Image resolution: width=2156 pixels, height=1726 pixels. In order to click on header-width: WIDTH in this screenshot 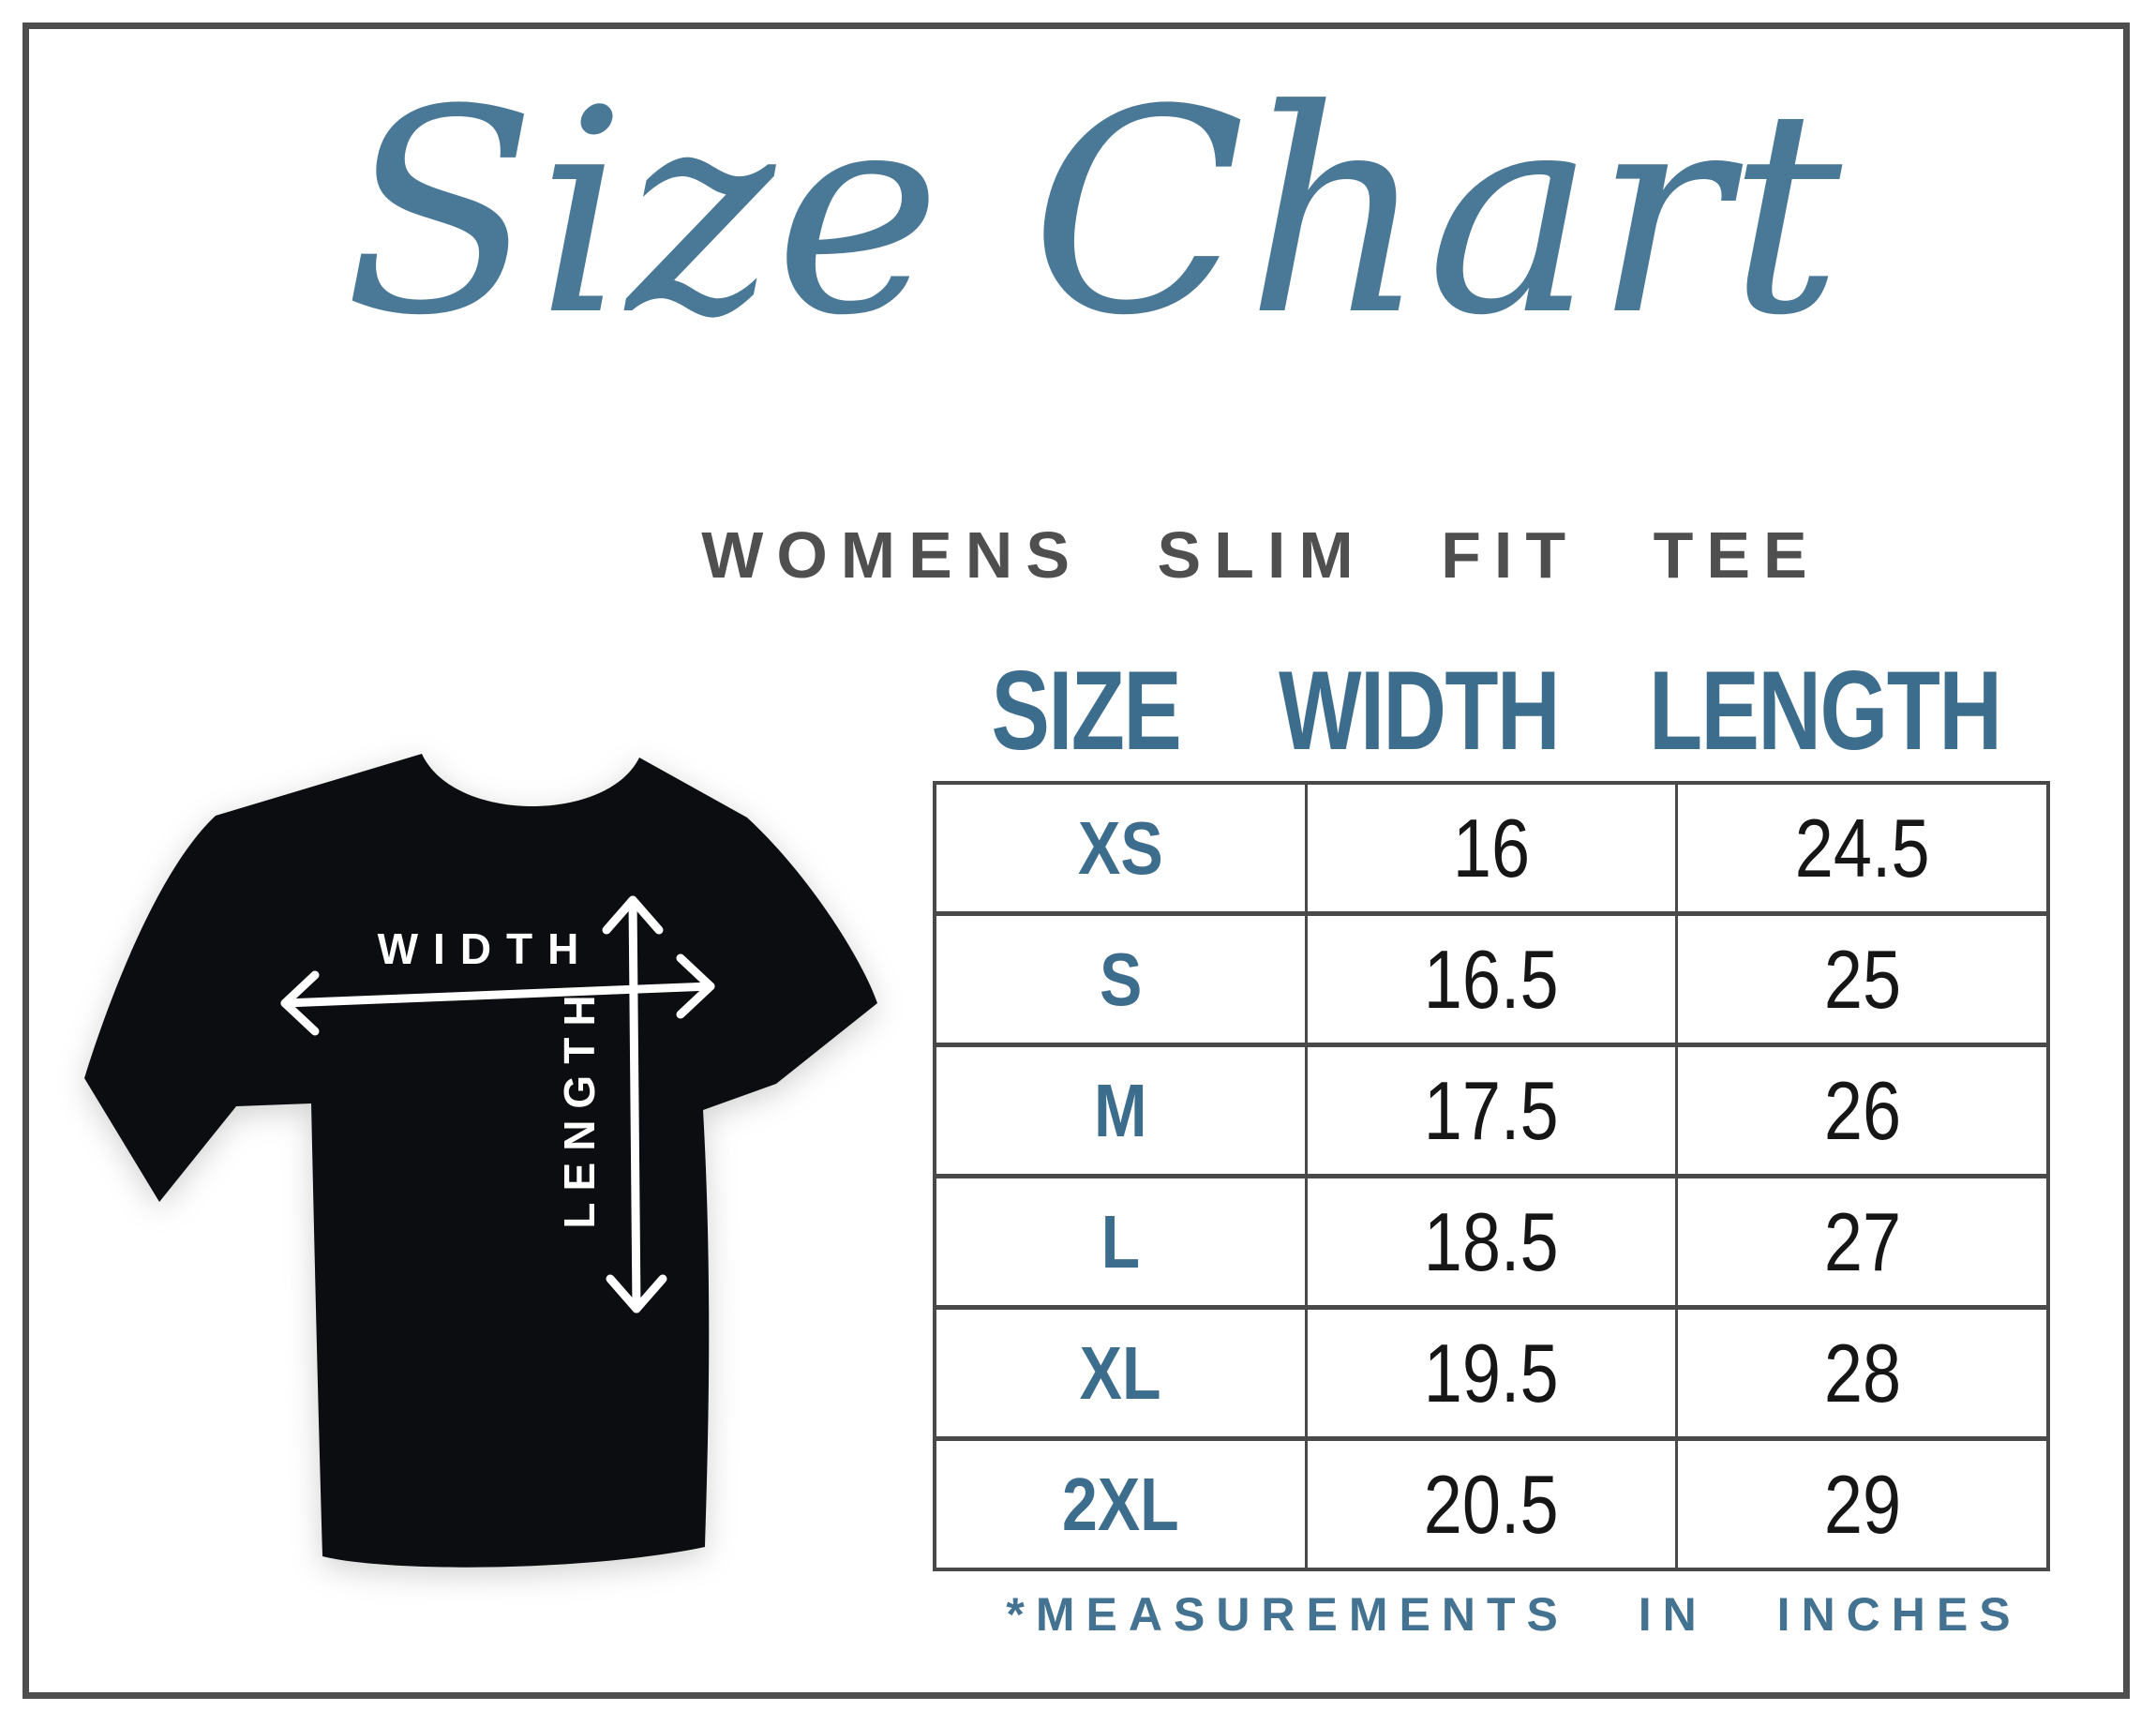, I will do `click(1420, 710)`.